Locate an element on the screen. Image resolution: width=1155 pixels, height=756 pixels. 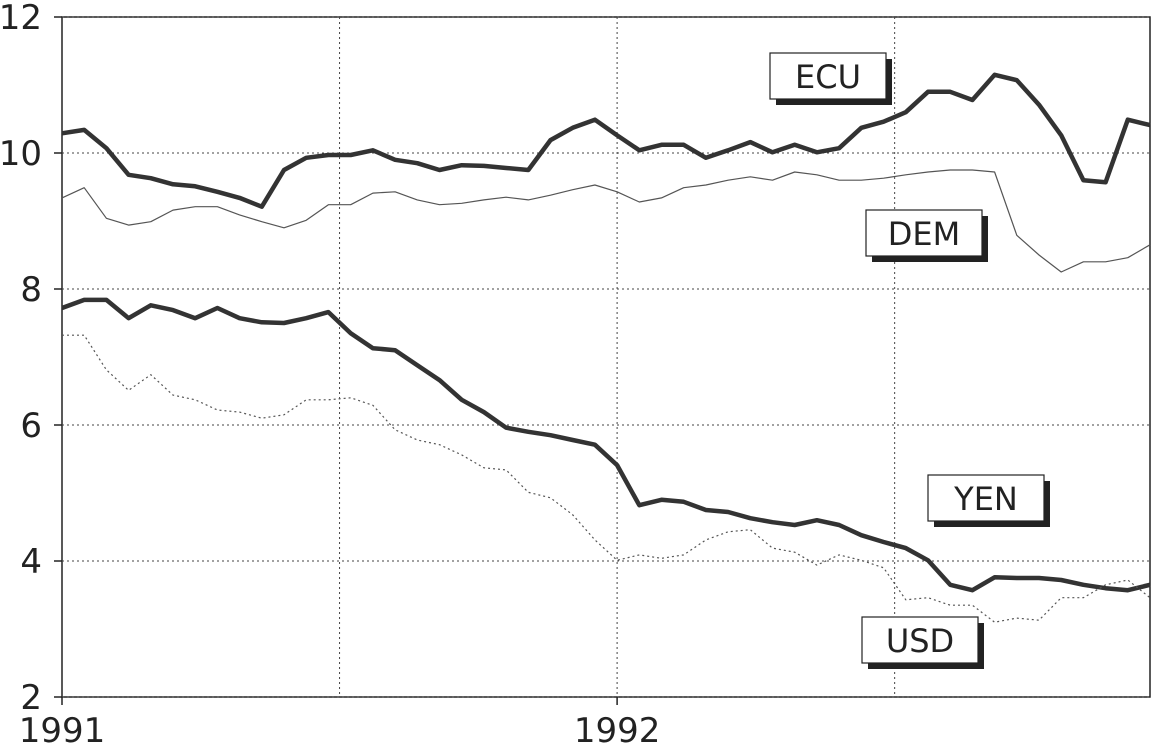
y-tick-label: 12 is located at coordinates (21, 19).